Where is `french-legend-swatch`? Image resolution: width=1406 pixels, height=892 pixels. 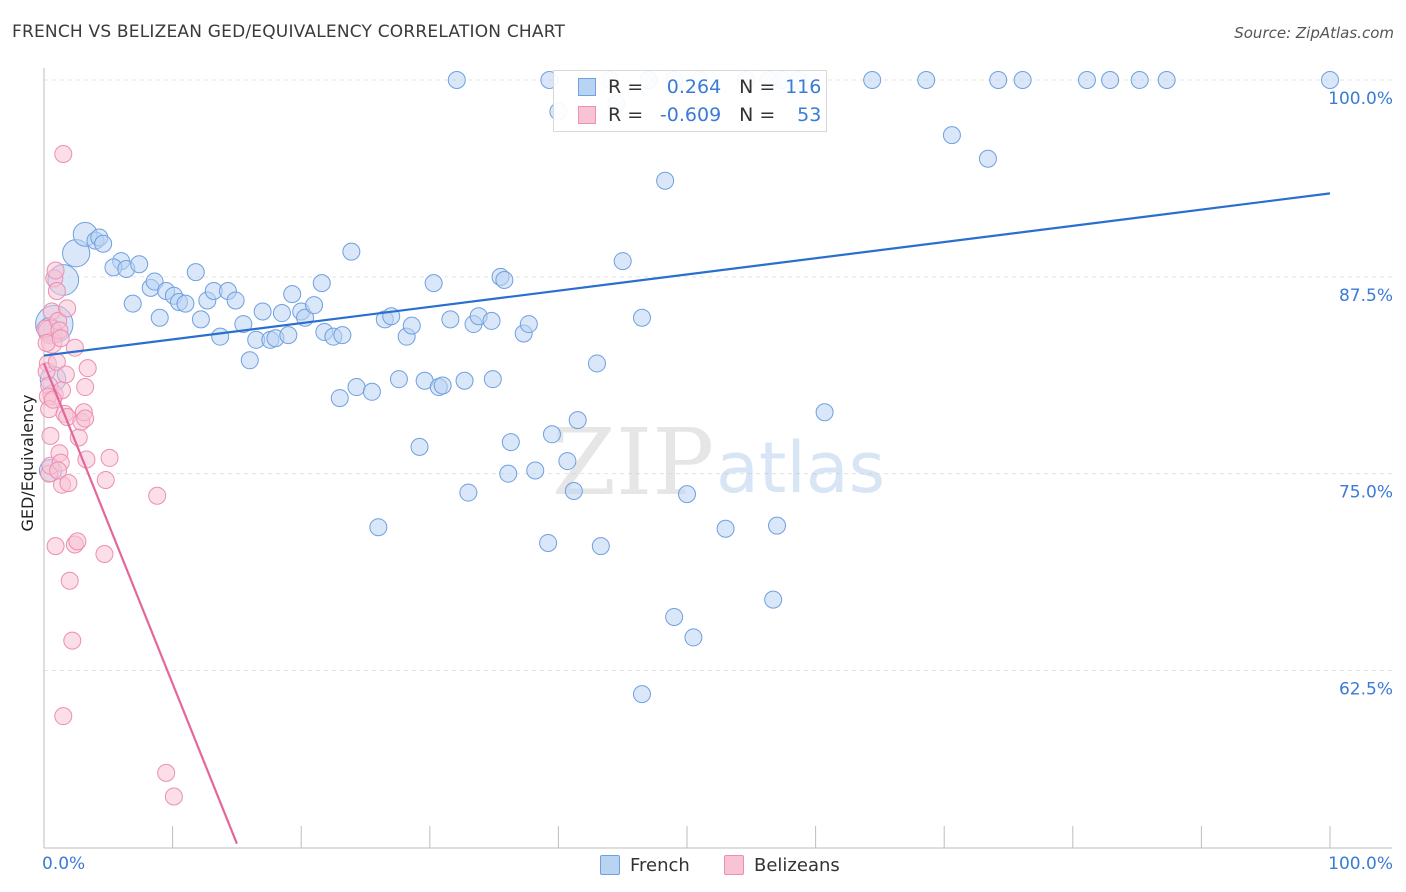
french-legend-swatch is located at coordinates (610, 865).